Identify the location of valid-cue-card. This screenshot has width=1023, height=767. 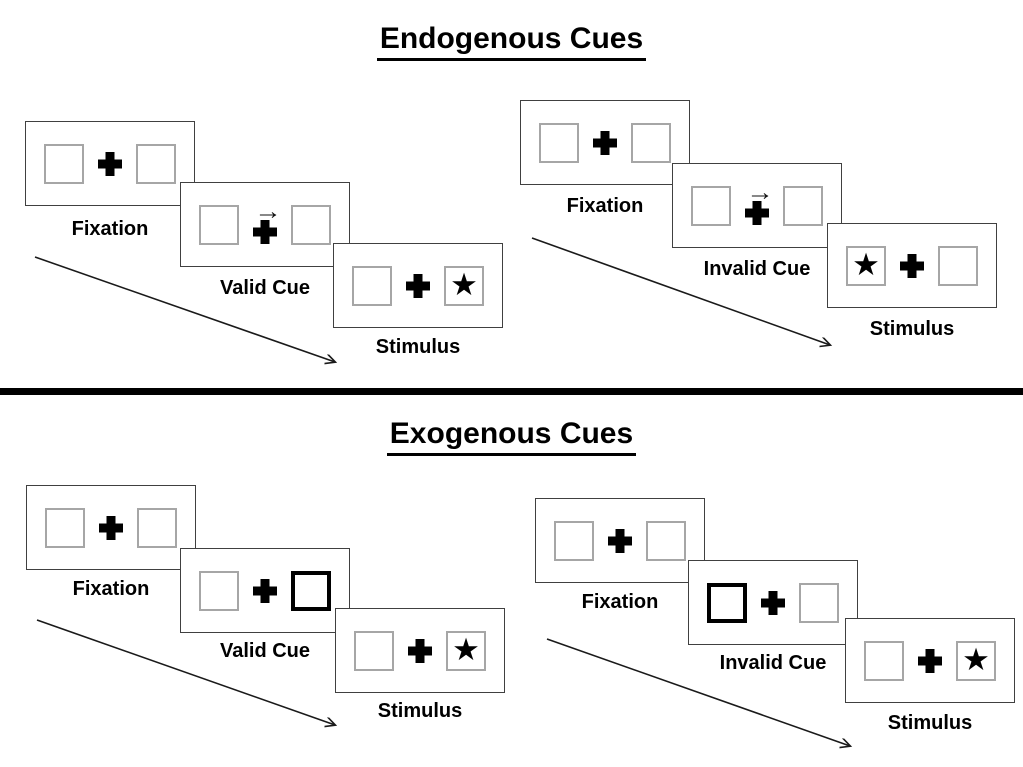
(265, 590).